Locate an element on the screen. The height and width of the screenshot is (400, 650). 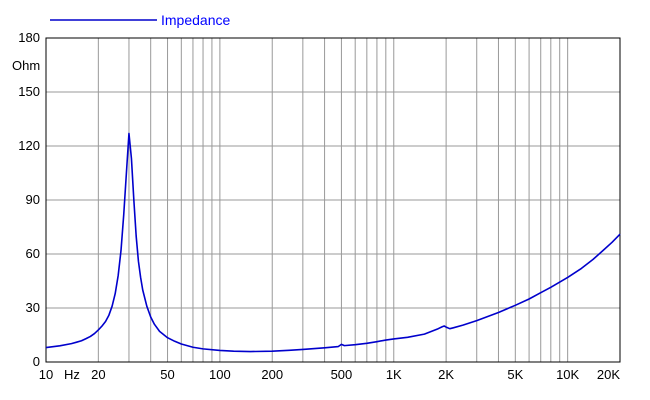
x-tick-label: 2K is located at coordinates (446, 374).